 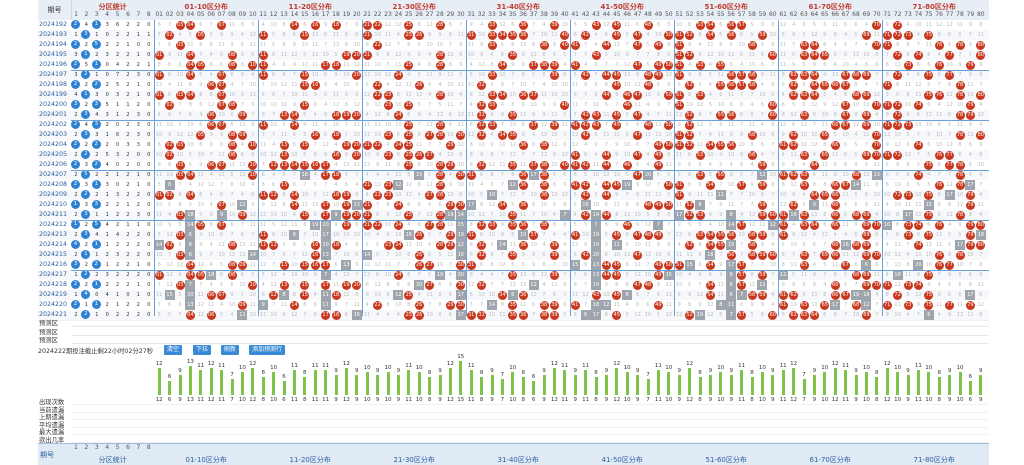 What do you see at coordinates (202, 350) in the screenshot?
I see `down-button: 下拉` at bounding box center [202, 350].